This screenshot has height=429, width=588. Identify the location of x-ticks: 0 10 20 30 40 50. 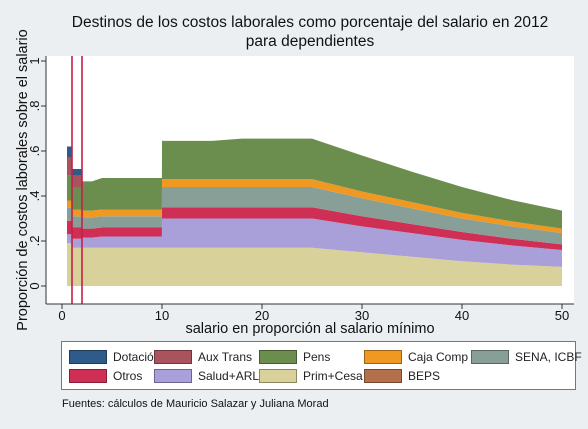
(313, 313).